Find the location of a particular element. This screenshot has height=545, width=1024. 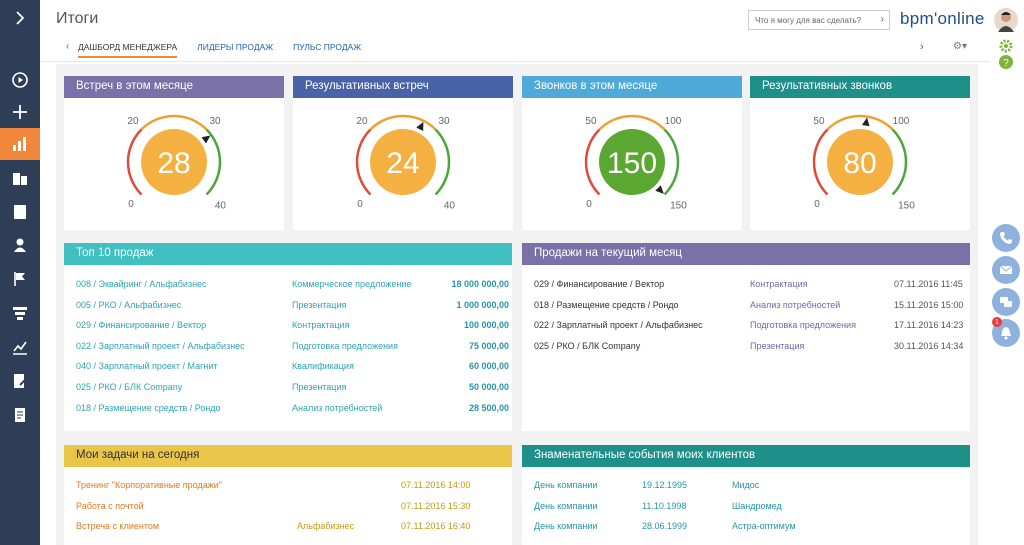

email-icon is located at coordinates (1006, 270).